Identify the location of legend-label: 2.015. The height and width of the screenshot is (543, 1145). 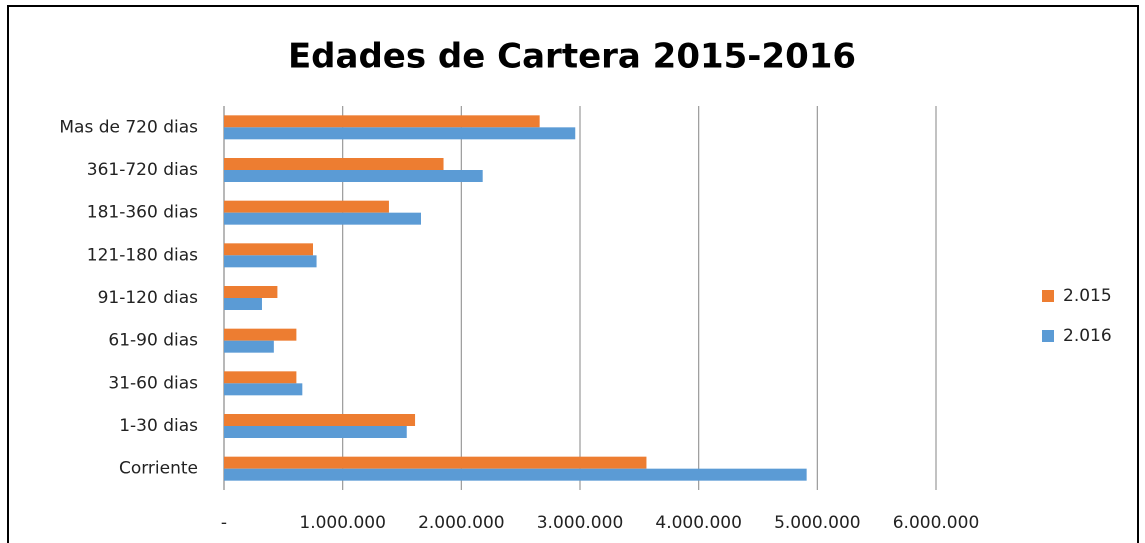
(1087, 296).